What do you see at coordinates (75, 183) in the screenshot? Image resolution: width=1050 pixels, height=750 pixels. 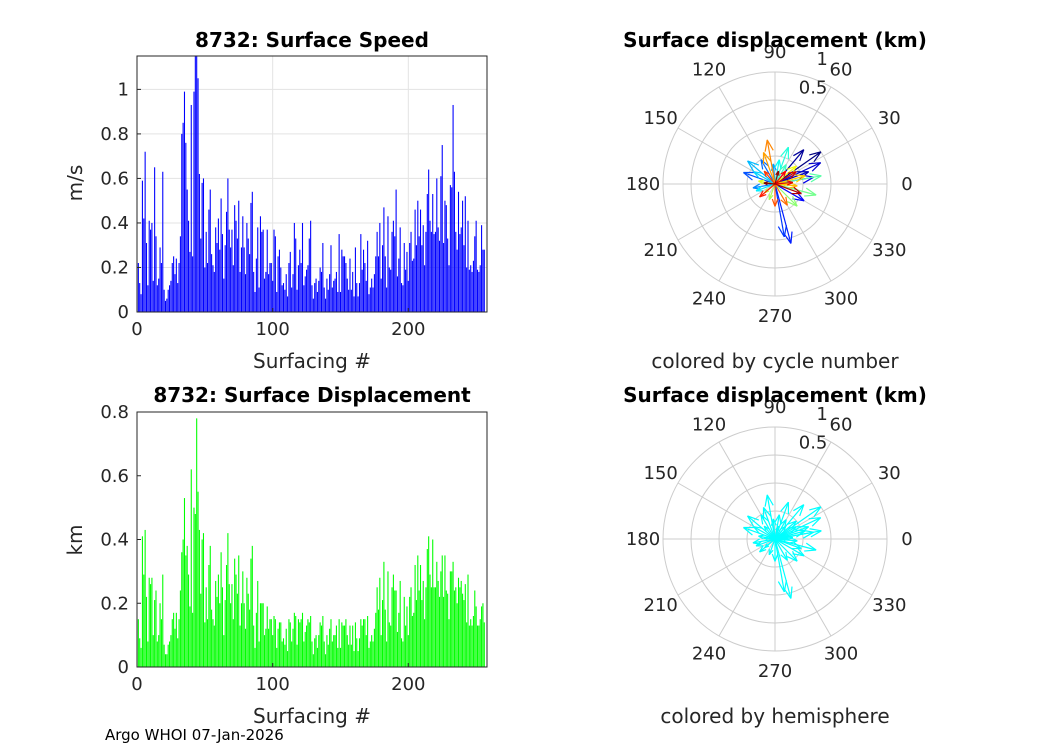 I see `speed-ylabel: m/s` at bounding box center [75, 183].